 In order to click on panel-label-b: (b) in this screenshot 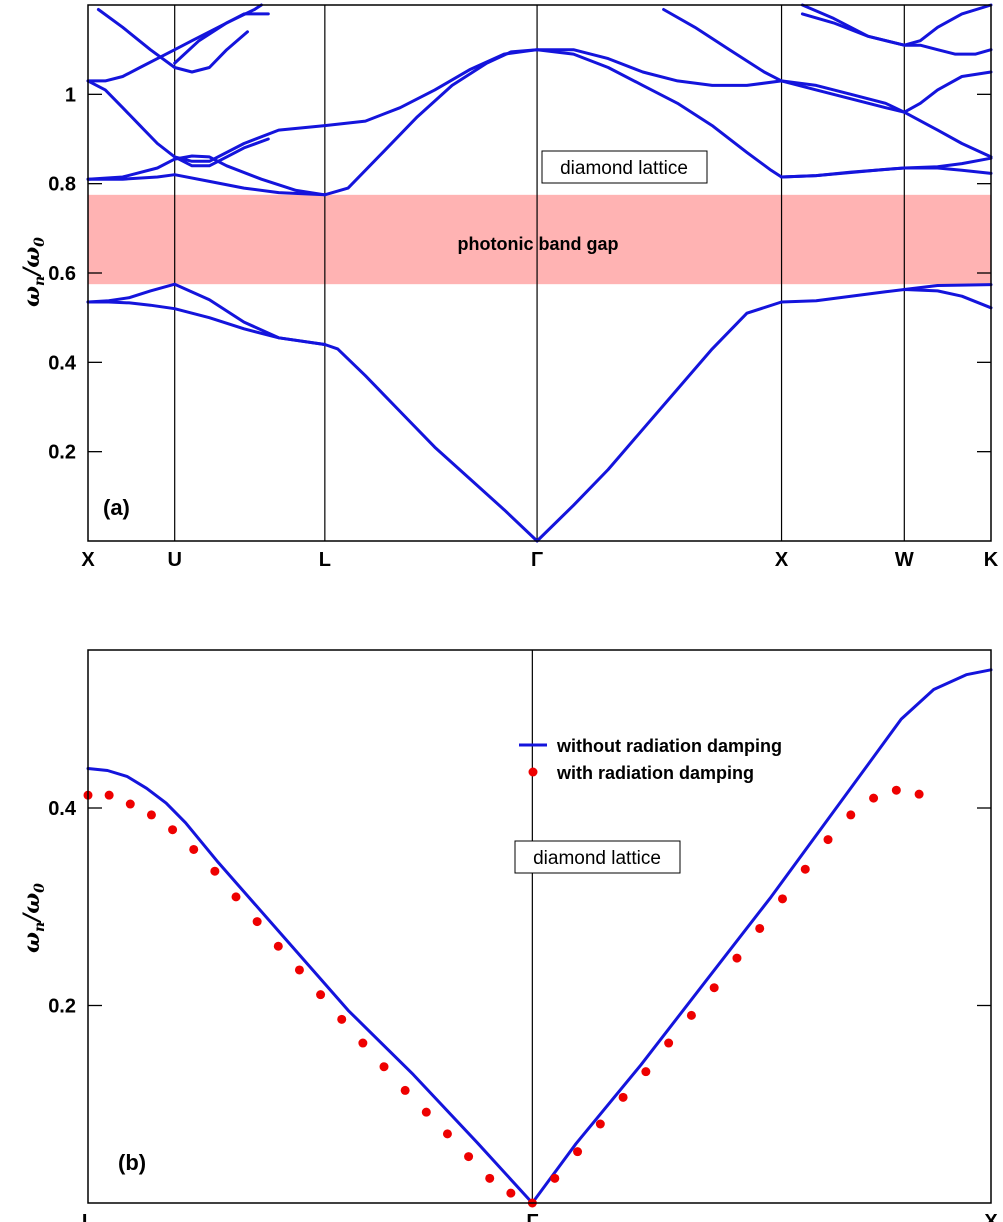, I will do `click(132, 1162)`.